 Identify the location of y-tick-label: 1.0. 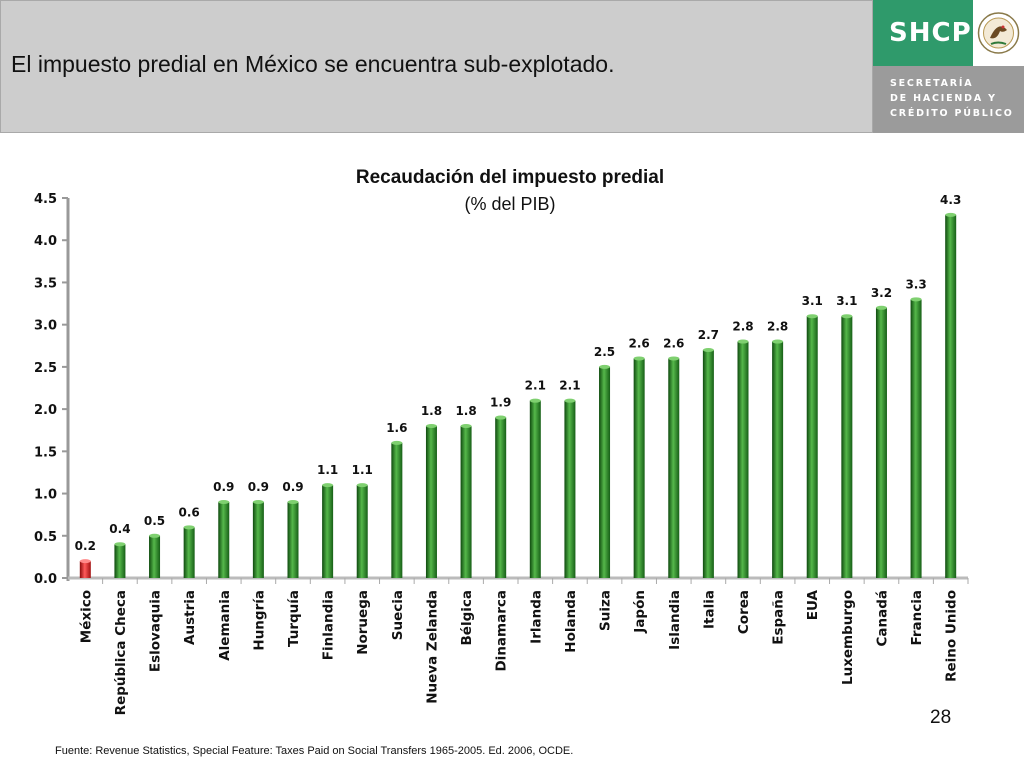
(45, 495).